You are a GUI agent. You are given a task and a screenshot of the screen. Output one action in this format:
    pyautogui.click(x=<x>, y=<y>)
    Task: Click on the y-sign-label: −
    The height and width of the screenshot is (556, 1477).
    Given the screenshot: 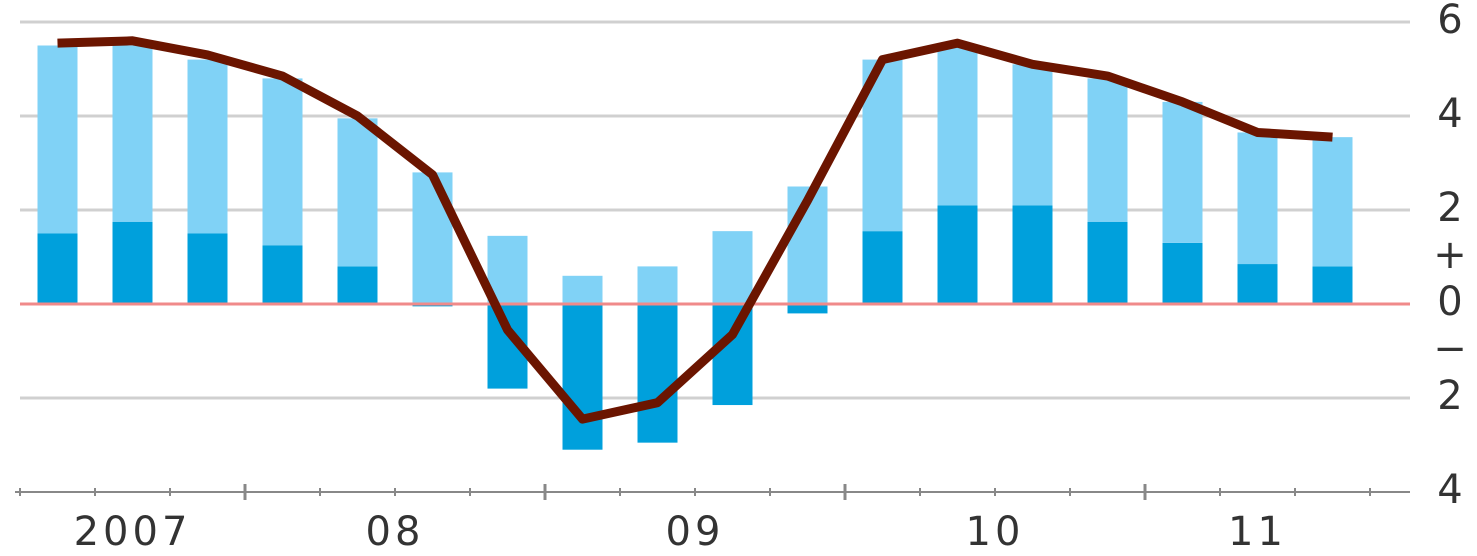 What is the action you would take?
    pyautogui.click(x=1452, y=349)
    